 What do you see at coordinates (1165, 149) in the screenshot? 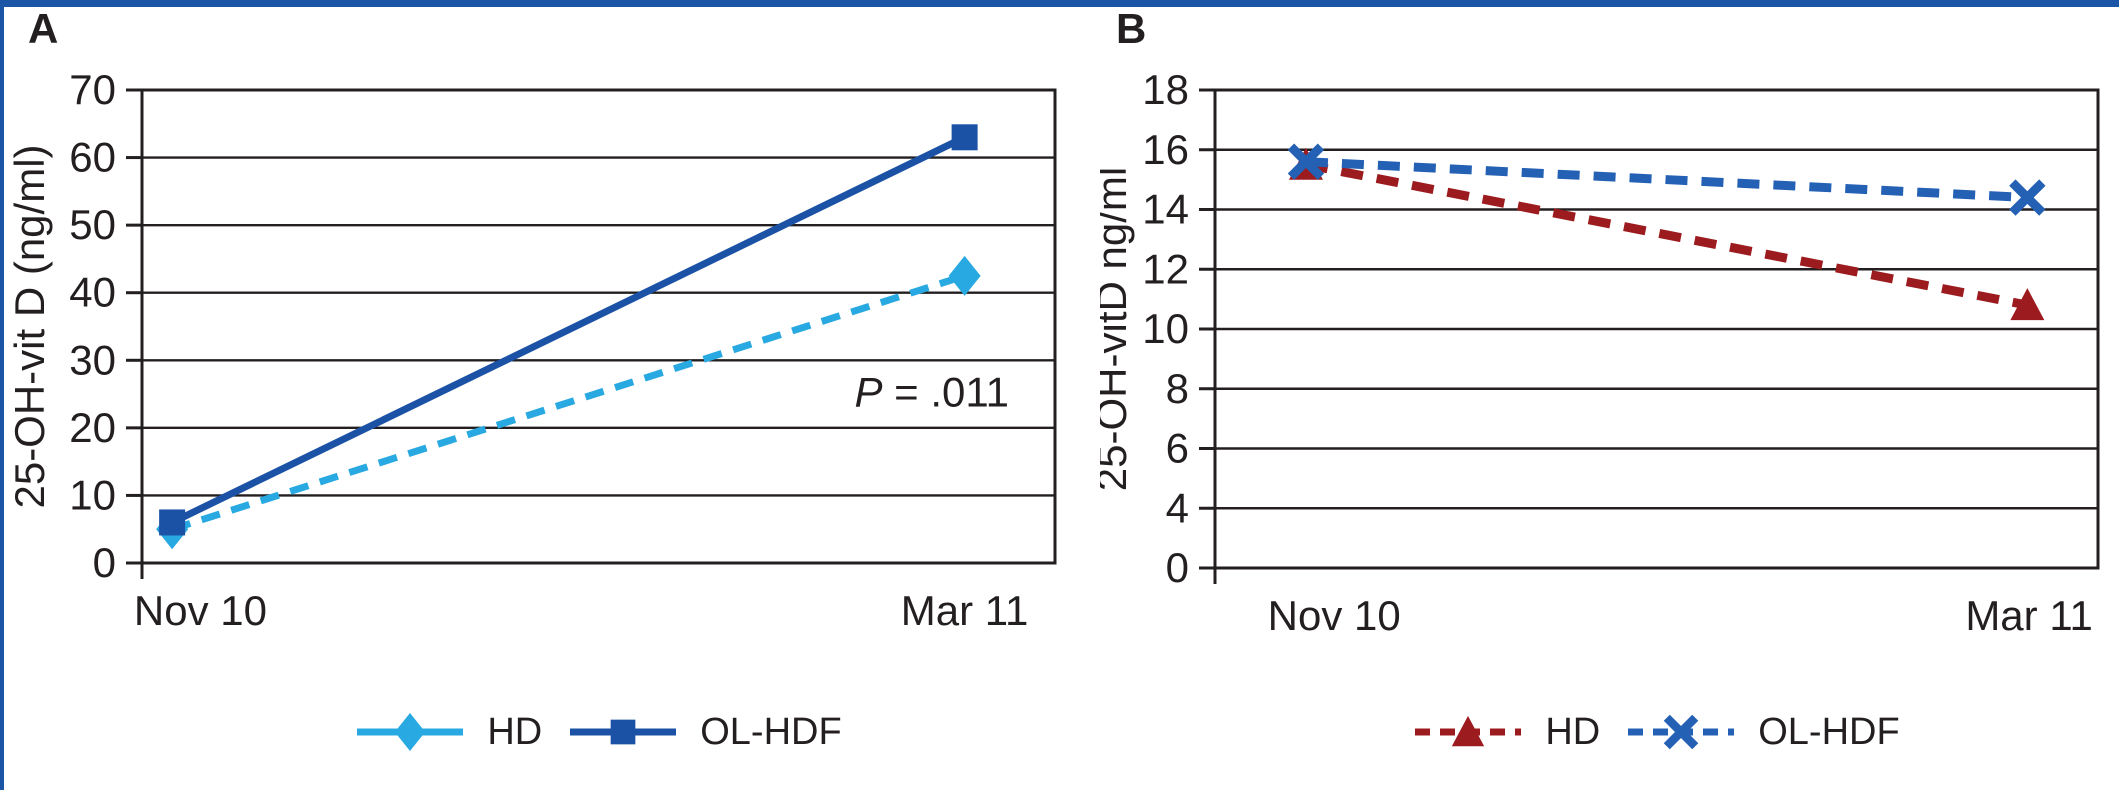
I see `svg-text: 16` at bounding box center [1165, 149].